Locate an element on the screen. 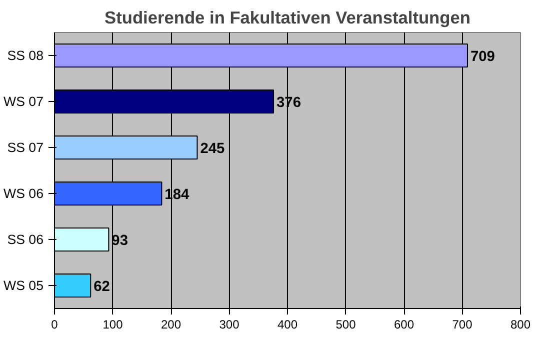 The width and height of the screenshot is (546, 337). y-tick-label: SS 06 is located at coordinates (25, 239).